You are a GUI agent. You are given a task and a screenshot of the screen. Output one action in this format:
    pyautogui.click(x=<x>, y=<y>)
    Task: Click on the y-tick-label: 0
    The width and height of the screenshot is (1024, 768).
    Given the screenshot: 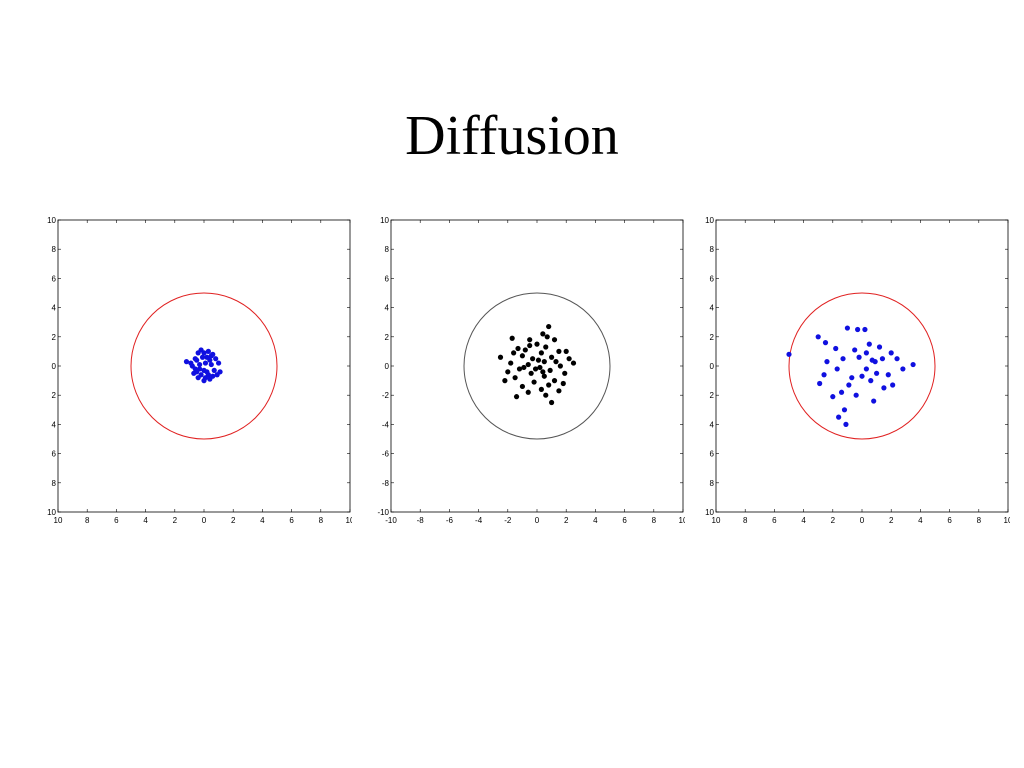 What is the action you would take?
    pyautogui.click(x=54, y=366)
    